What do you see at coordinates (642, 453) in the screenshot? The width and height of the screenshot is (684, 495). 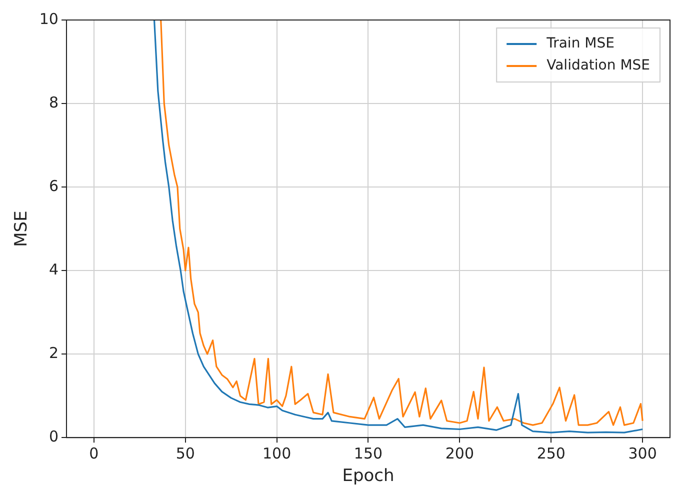 I see `x-tick-label: 300` at bounding box center [642, 453].